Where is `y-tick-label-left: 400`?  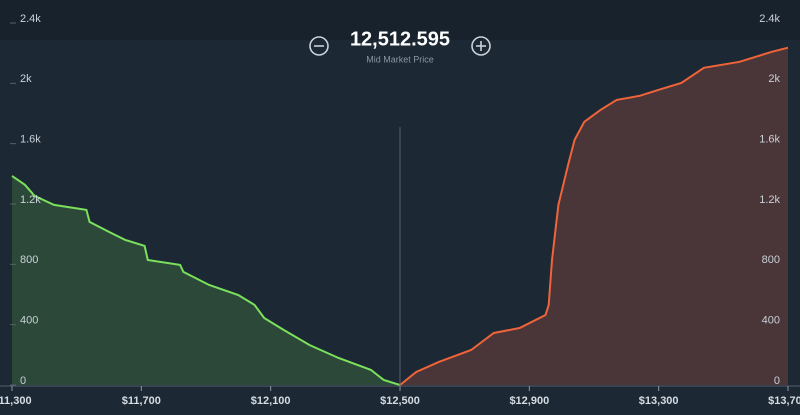 y-tick-label-left: 400 is located at coordinates (29, 321).